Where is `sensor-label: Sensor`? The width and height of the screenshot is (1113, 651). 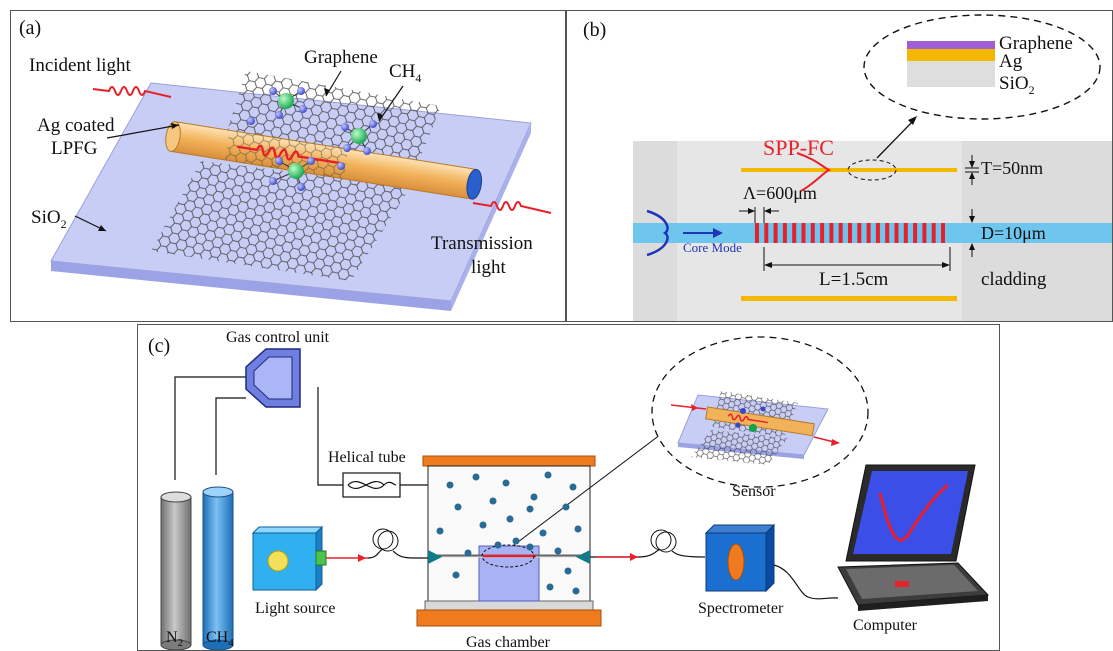 sensor-label: Sensor is located at coordinates (754, 491).